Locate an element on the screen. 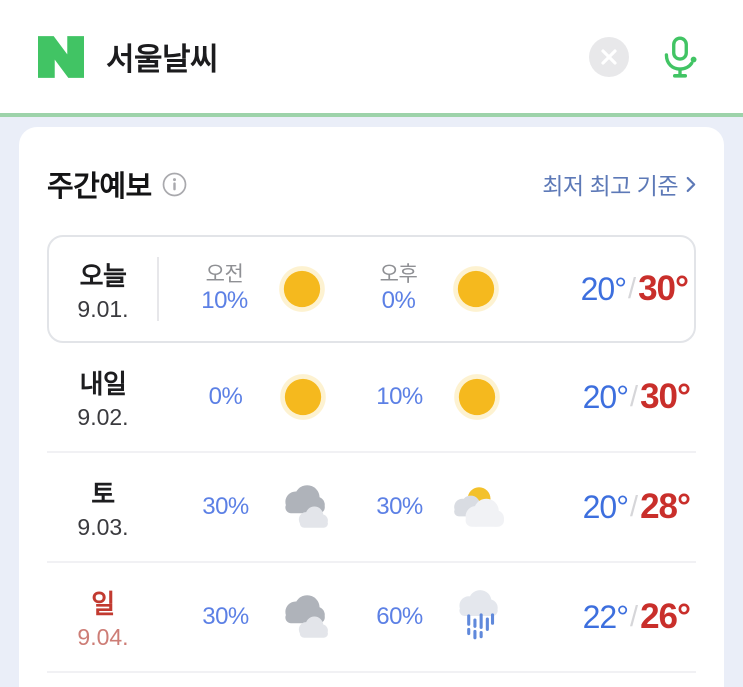  forecast-row-sunday: 일 9.04. 30% 60% is located at coordinates (371, 618).